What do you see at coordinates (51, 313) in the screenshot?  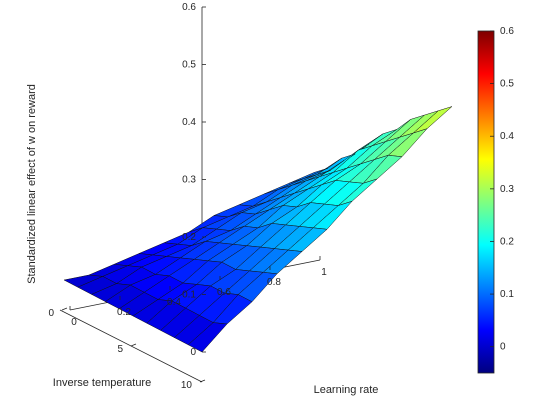 I see `y-tick-label: 0` at bounding box center [51, 313].